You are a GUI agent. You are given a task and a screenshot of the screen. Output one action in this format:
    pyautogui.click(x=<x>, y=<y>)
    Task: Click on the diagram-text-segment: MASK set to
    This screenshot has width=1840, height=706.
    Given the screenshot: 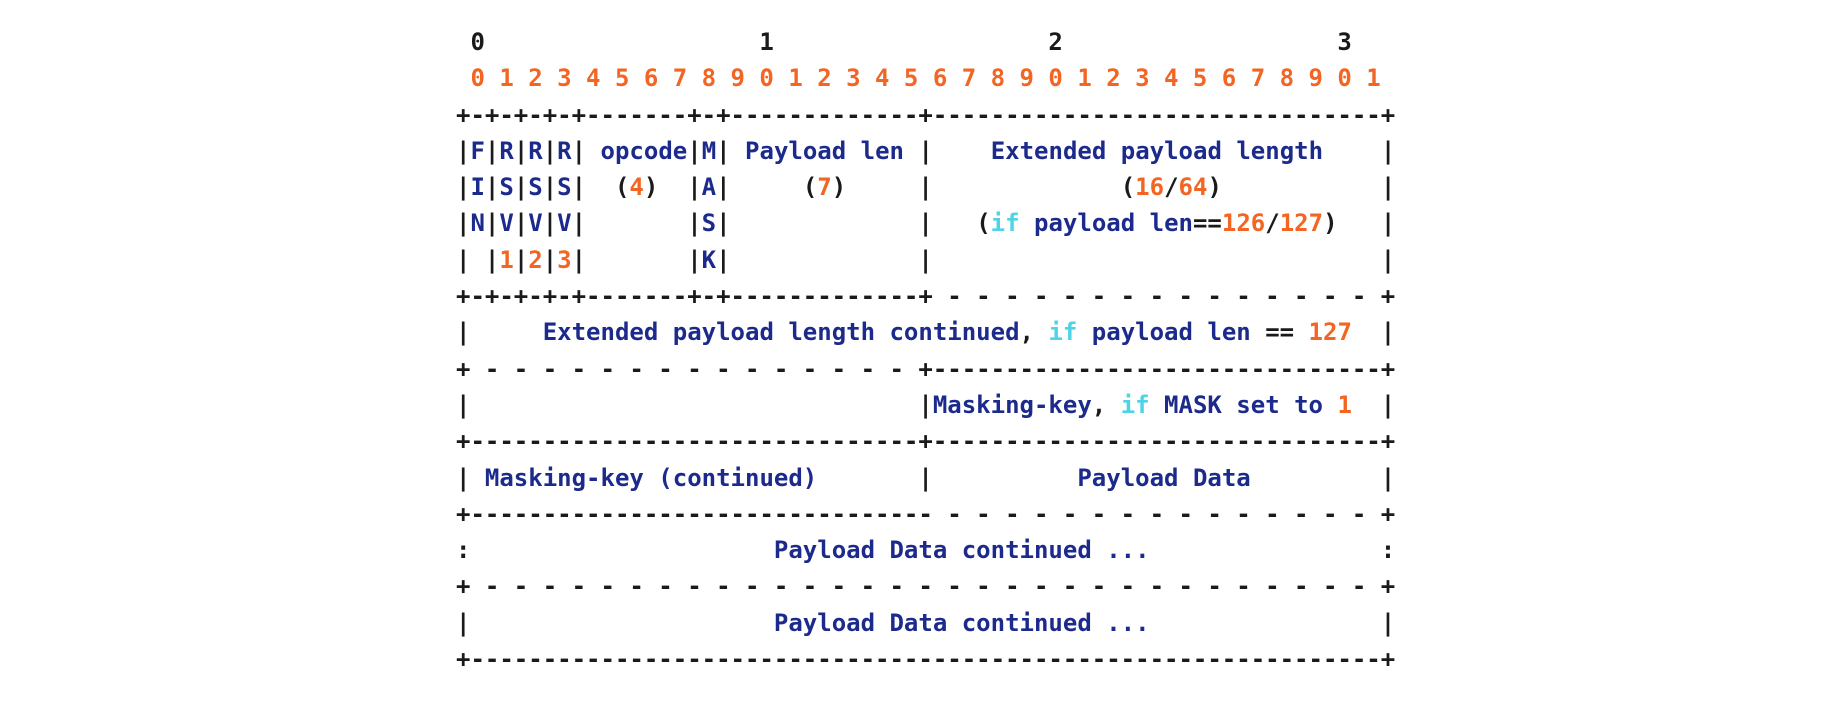 What is the action you would take?
    pyautogui.click(x=1243, y=404)
    